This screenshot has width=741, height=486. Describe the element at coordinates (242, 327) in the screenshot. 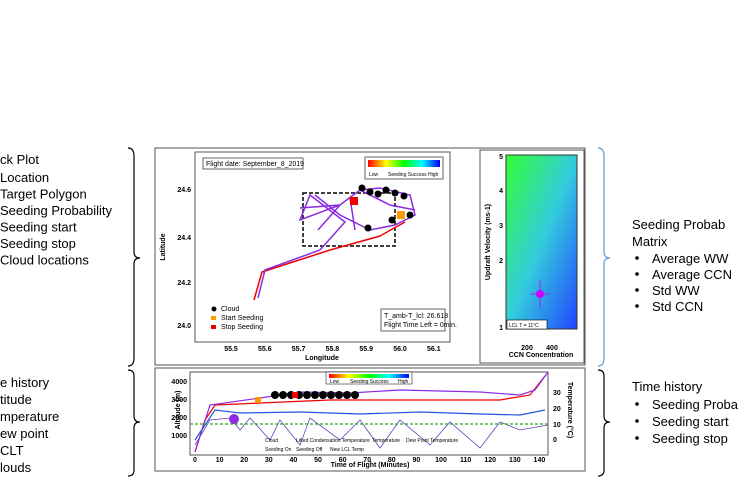

I see `legend-entry: Stop Seeding` at that location.